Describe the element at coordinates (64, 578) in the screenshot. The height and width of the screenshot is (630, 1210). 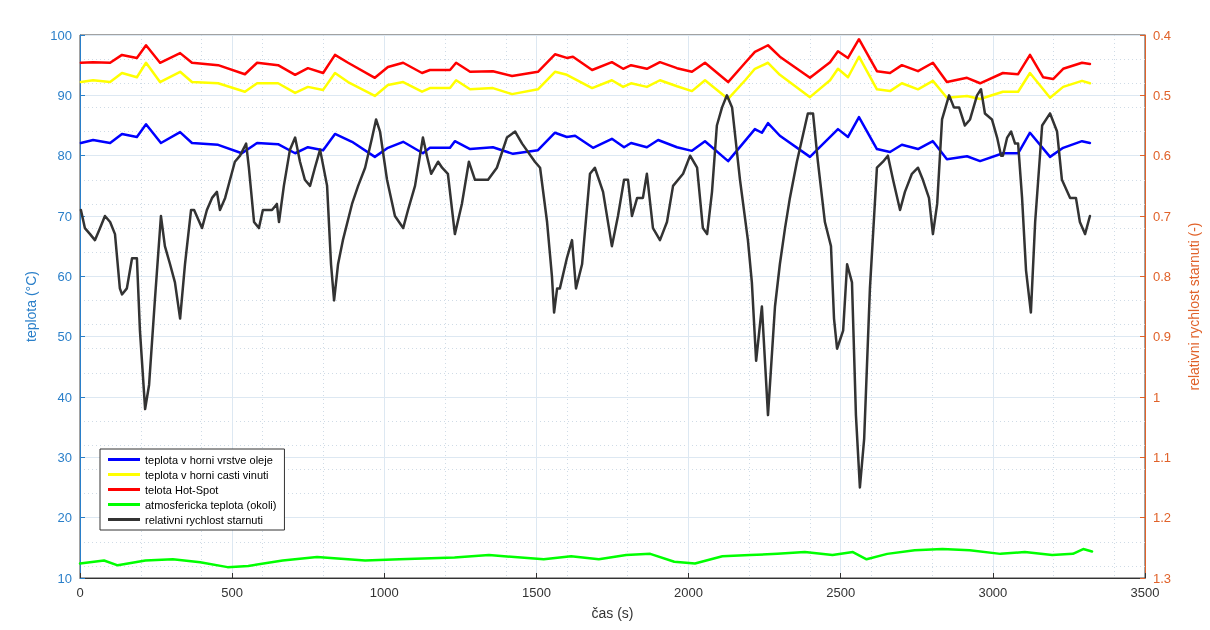
I see `y-tick-label: 10` at that location.